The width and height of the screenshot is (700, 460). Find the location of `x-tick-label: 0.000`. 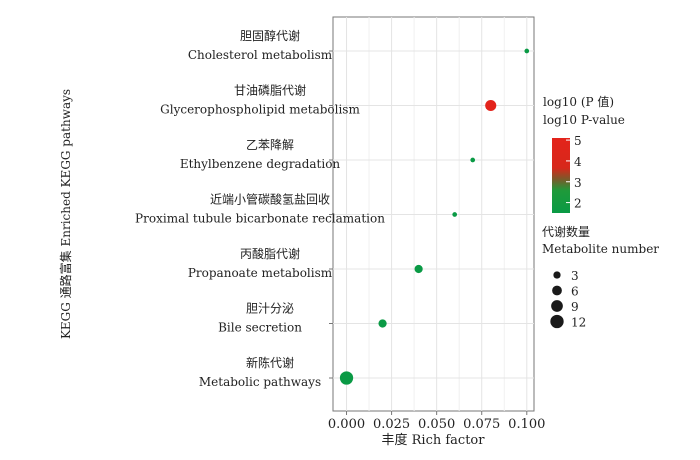

x-tick-label: 0.000 is located at coordinates (346, 424).